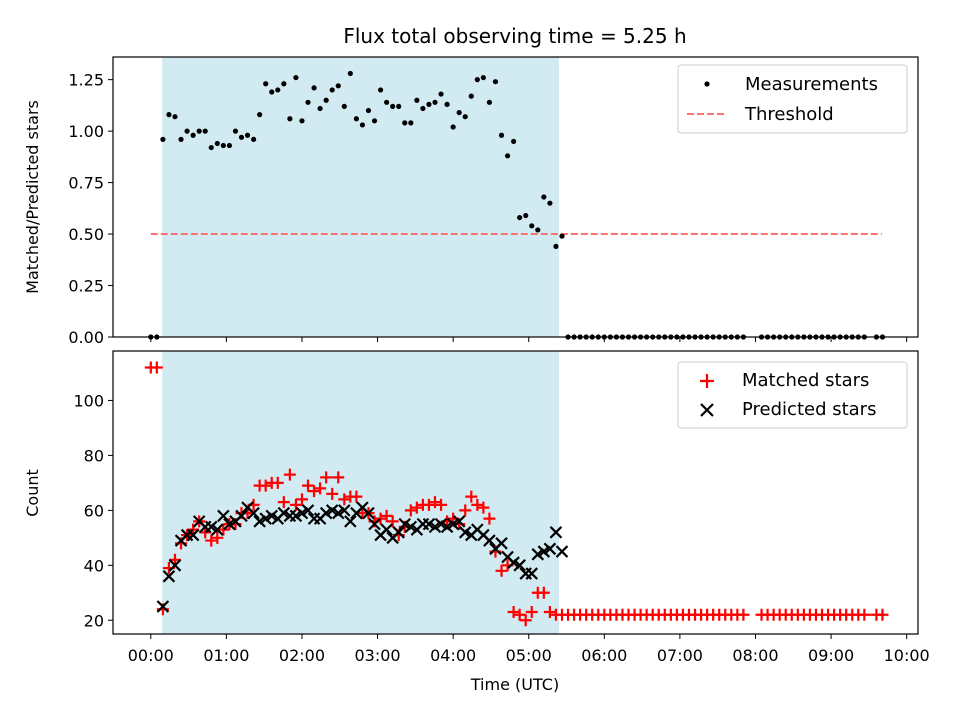  Describe the element at coordinates (86, 131) in the screenshot. I see `y-tick-label: 1.00` at that location.